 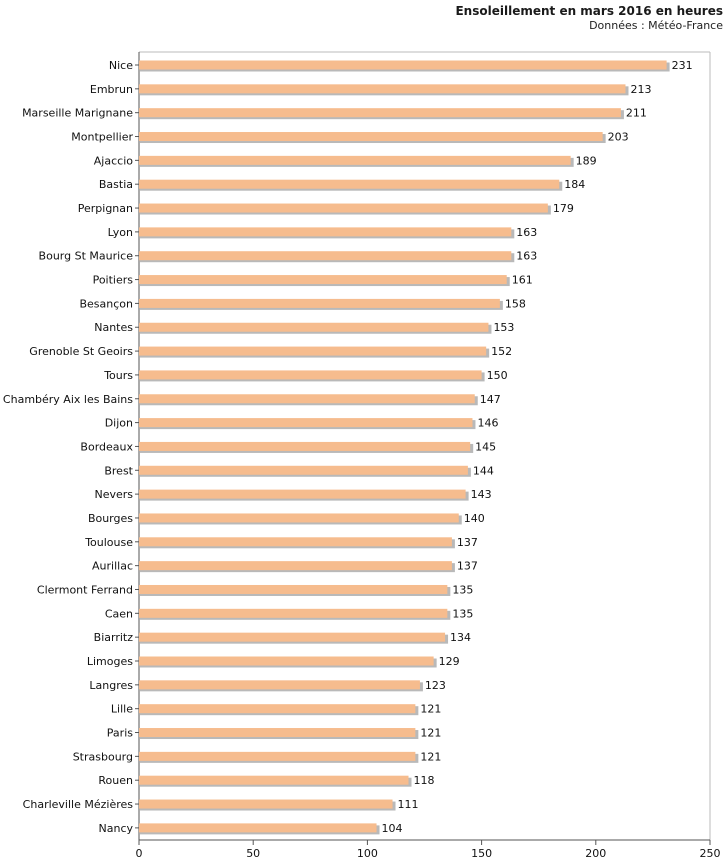 I want to click on category-label: Limoges, so click(x=110, y=661).